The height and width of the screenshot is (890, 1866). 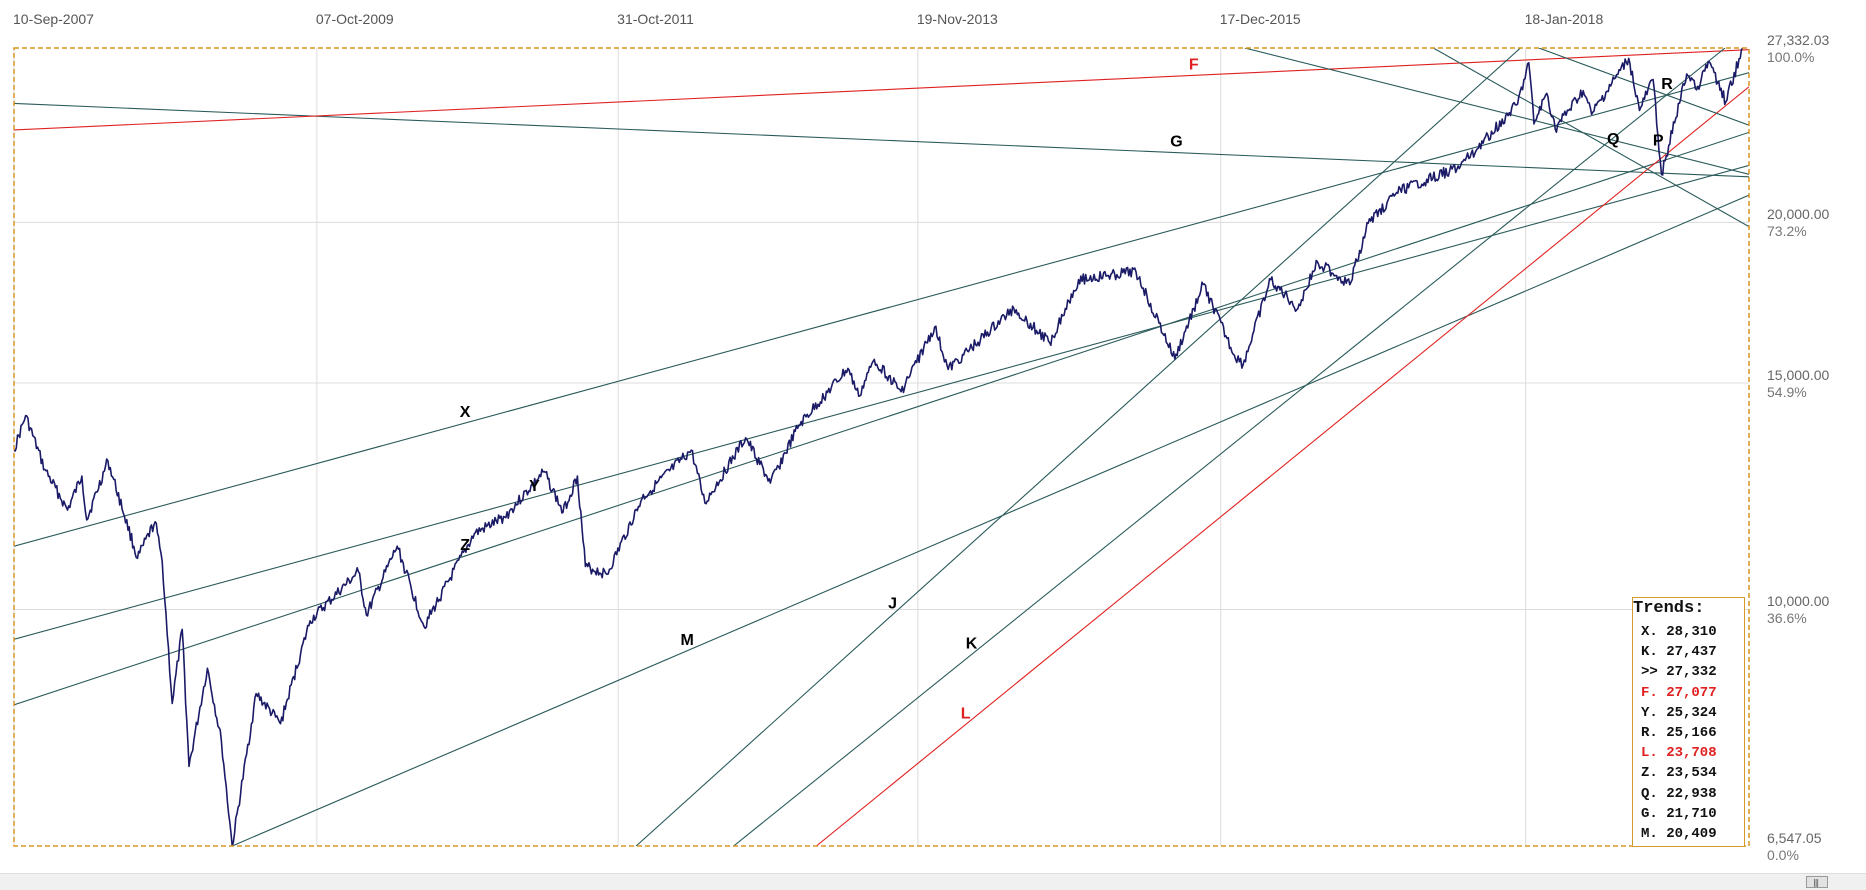 I want to click on trendline-p, so click(x=1496, y=111).